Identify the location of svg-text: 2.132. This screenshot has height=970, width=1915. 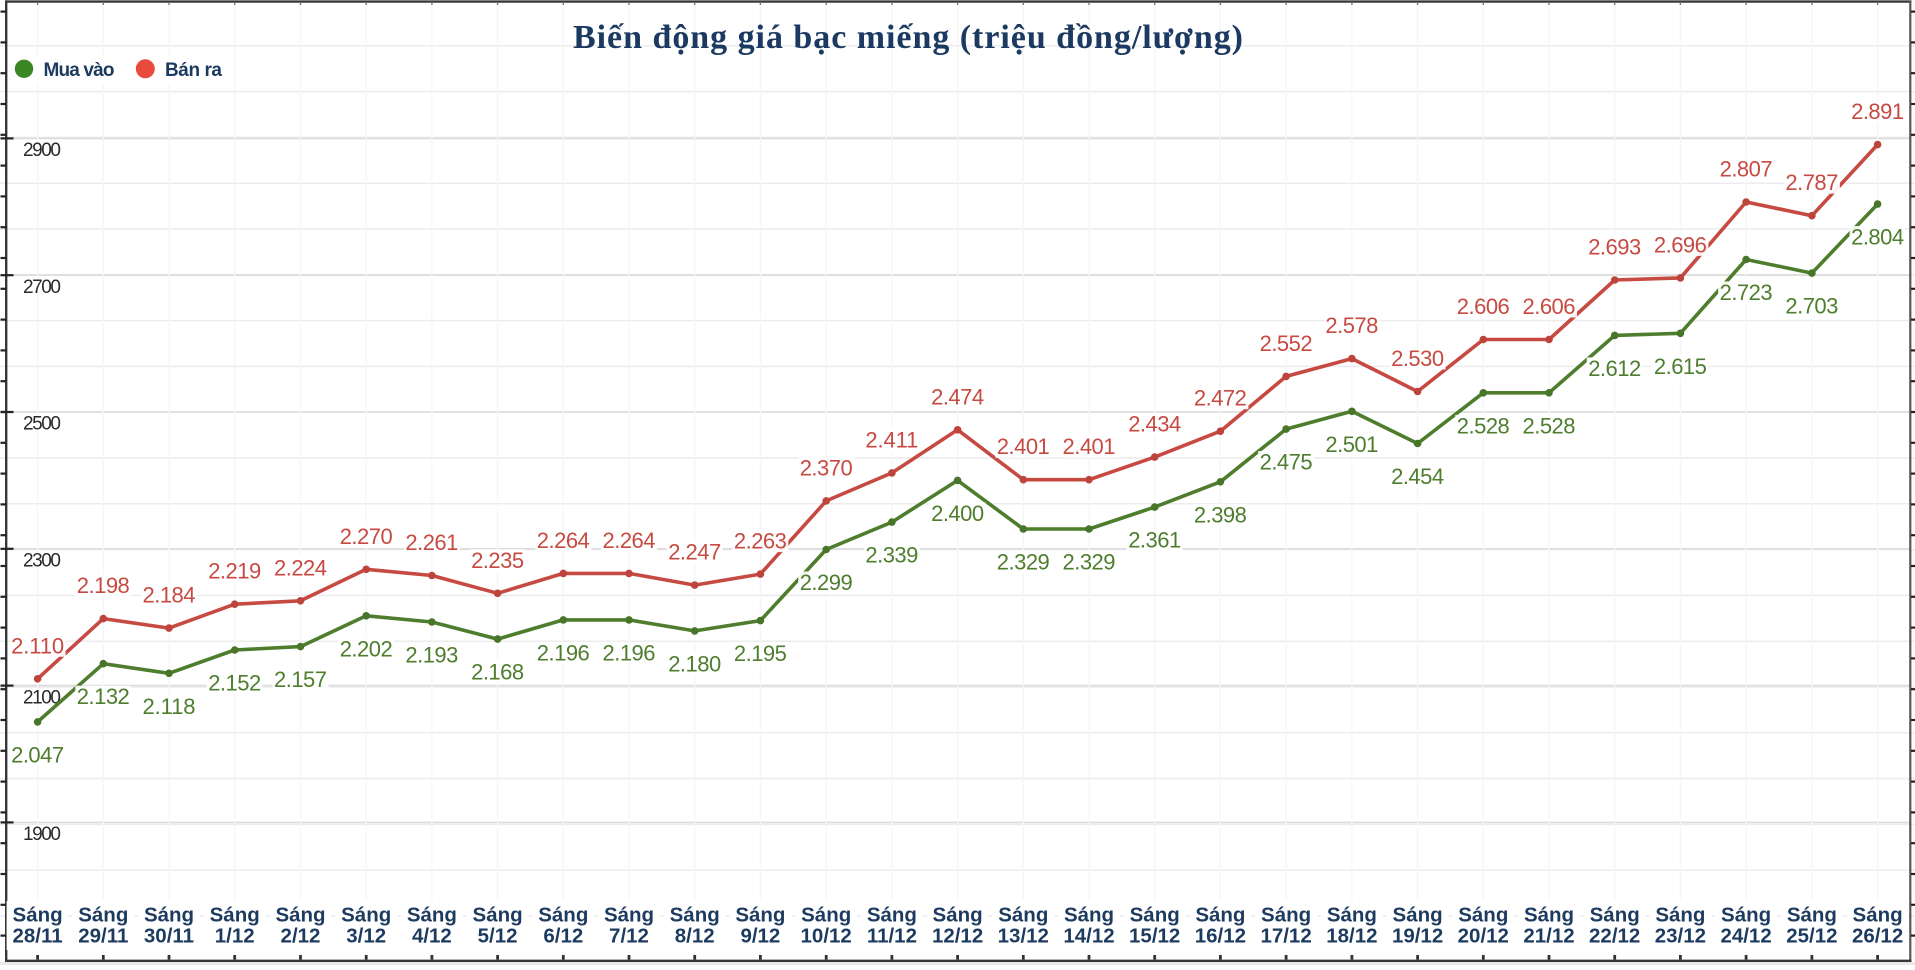
(103, 696).